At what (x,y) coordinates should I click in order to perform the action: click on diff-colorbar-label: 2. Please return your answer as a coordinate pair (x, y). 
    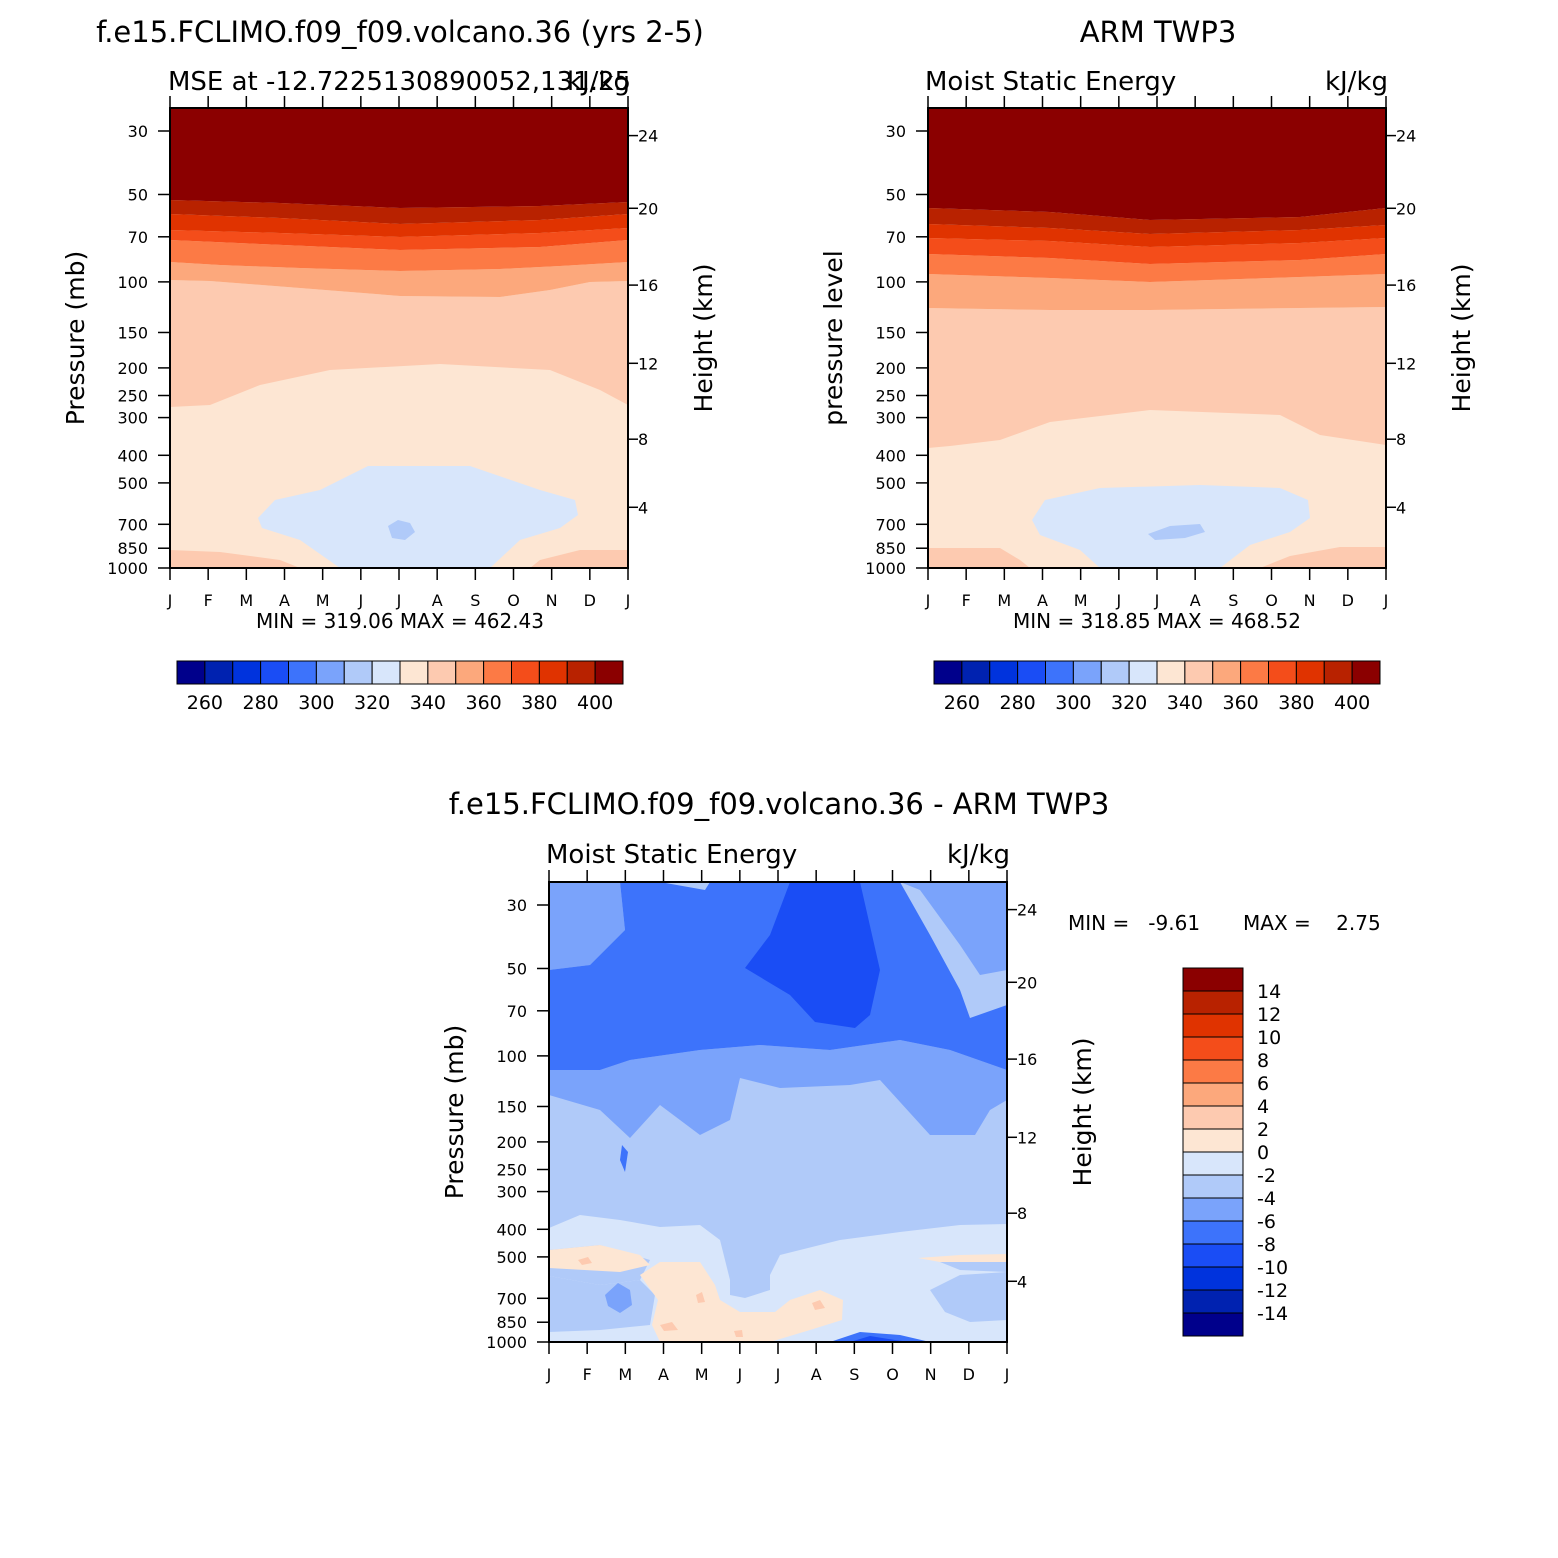
    Looking at the image, I should click on (1263, 1130).